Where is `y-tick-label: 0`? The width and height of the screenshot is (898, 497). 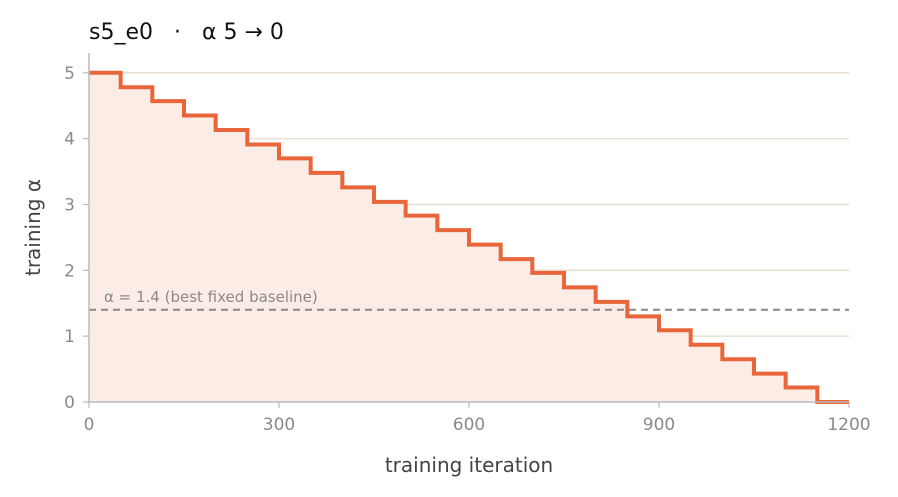
y-tick-label: 0 is located at coordinates (69, 403).